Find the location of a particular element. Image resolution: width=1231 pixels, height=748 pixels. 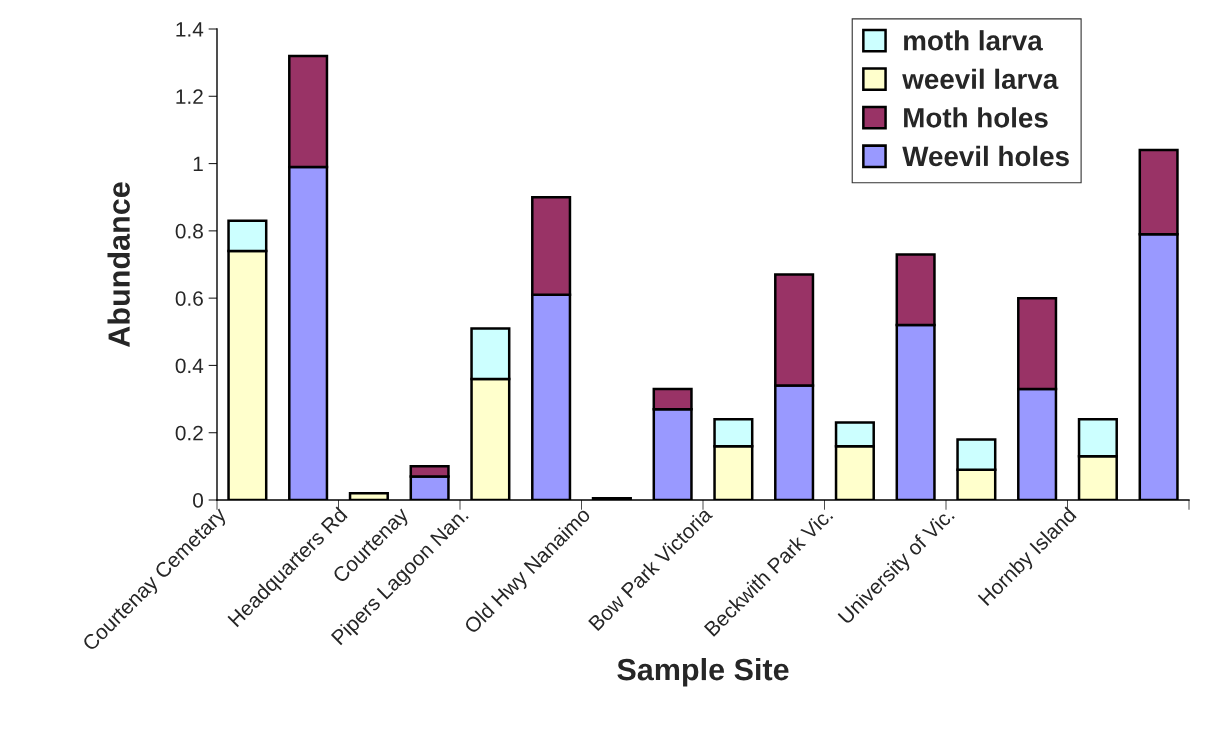

y-tick-label: 1.4 is located at coordinates (190, 29).